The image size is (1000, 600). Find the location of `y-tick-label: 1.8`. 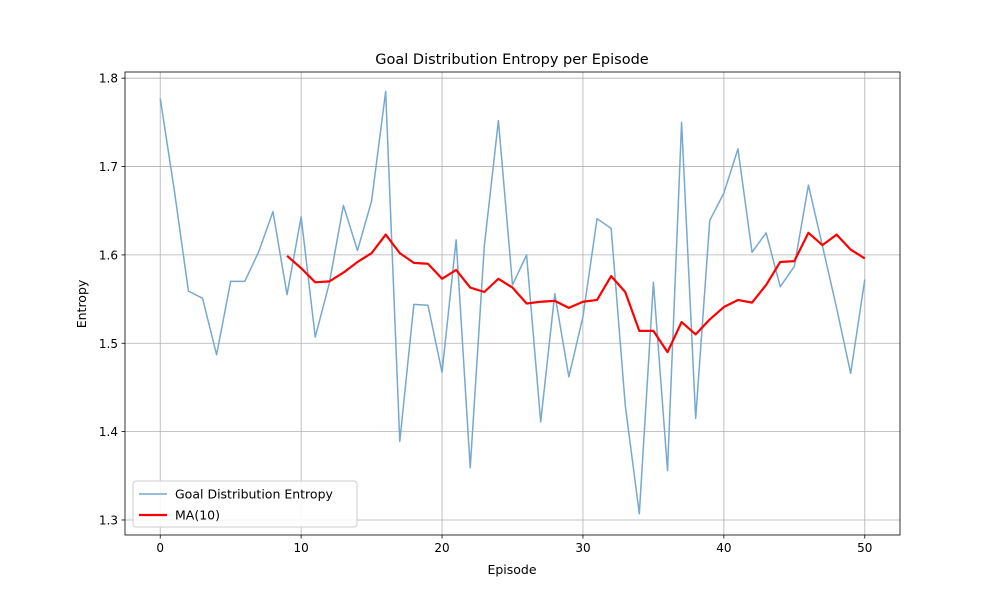

y-tick-label: 1.8 is located at coordinates (108, 79).